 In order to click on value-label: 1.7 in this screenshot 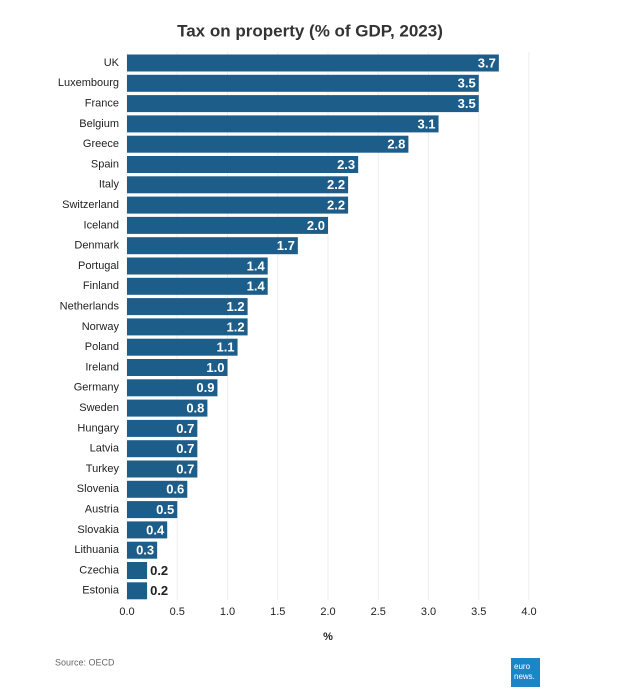, I will do `click(286, 245)`.